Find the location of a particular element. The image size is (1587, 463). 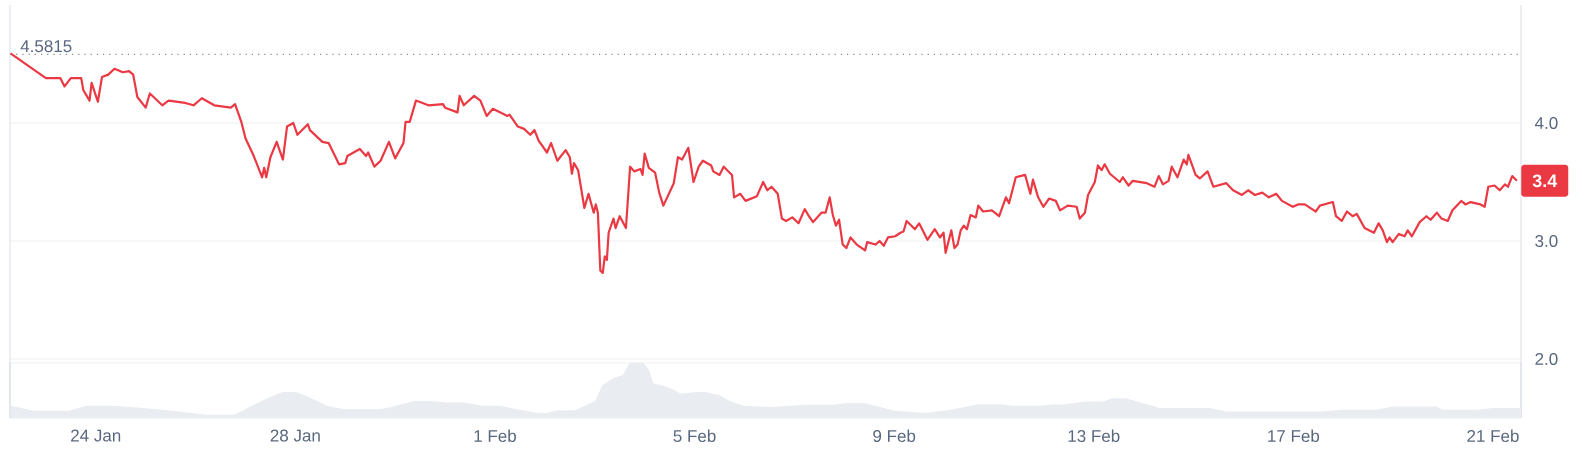

x-tick-label: 28 Jan is located at coordinates (295, 435).